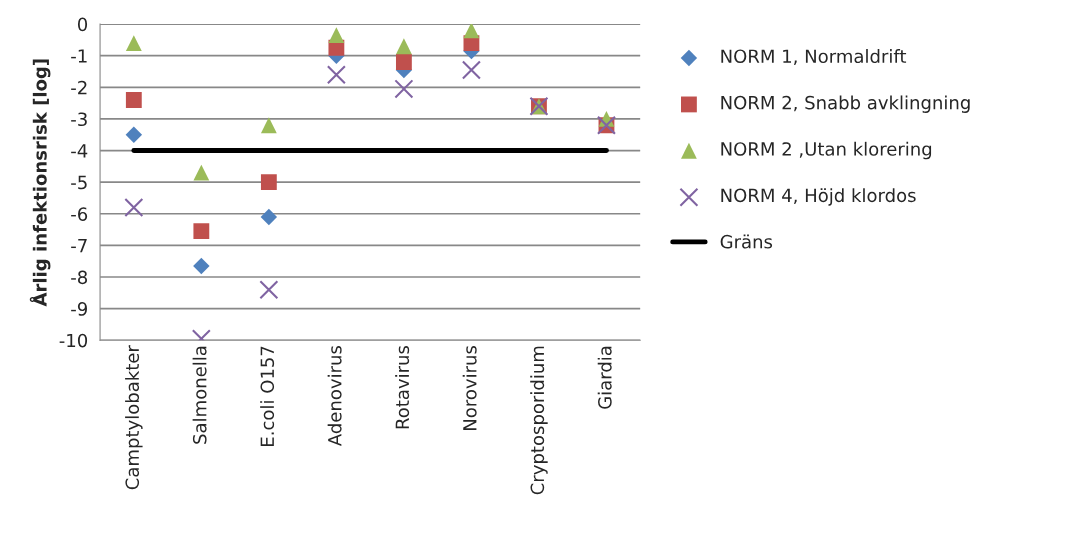 This screenshot has width=1076, height=535. I want to click on y-tick-label: -9, so click(79, 309).